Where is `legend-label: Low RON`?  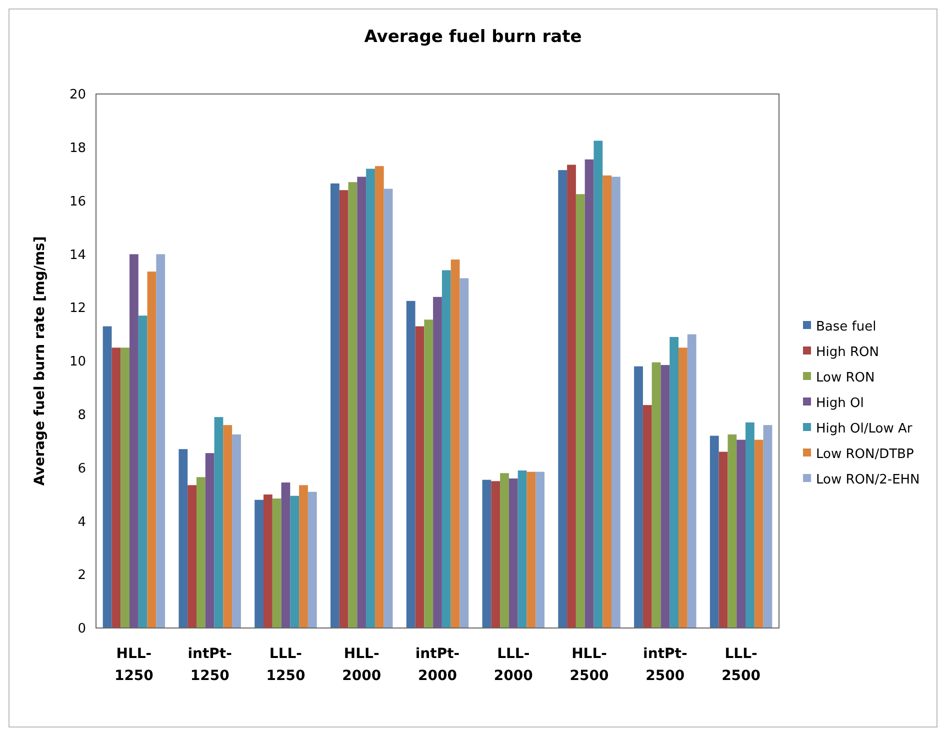 legend-label: Low RON is located at coordinates (845, 378).